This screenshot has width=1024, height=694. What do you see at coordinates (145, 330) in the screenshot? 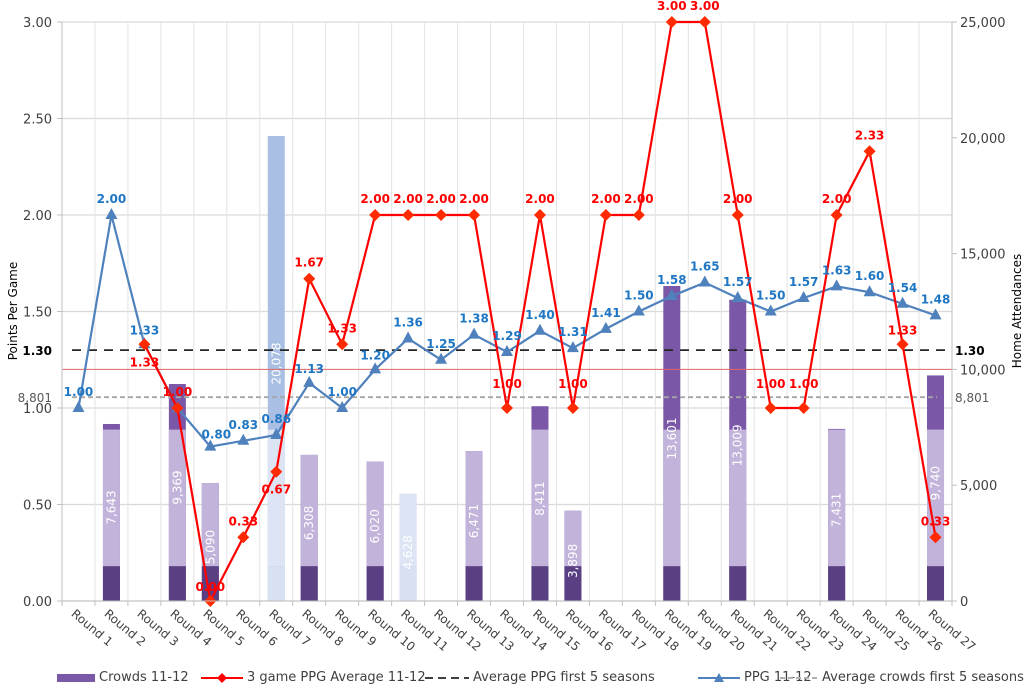
I see `ppg-data-label: 1.33` at bounding box center [145, 330].